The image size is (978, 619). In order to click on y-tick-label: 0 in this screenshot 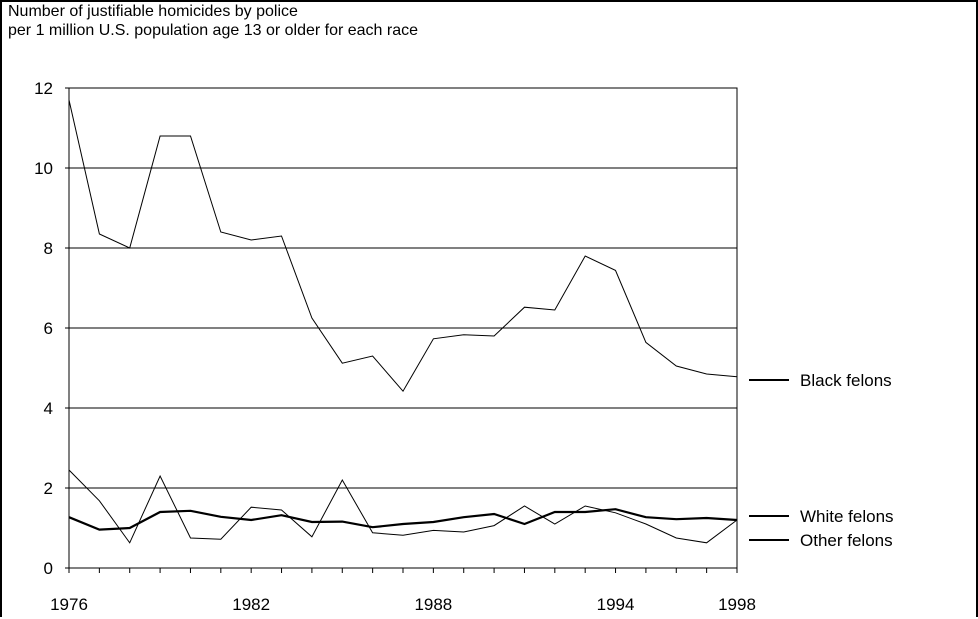, I will do `click(48, 568)`.